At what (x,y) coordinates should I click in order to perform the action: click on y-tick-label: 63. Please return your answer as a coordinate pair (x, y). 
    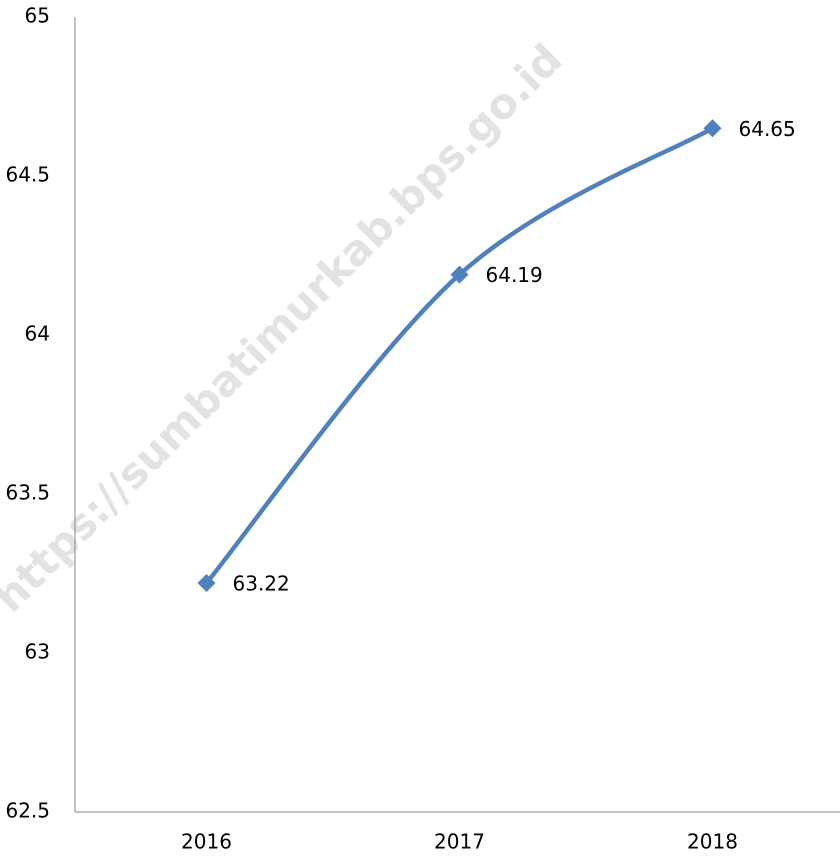
    Looking at the image, I should click on (37, 652).